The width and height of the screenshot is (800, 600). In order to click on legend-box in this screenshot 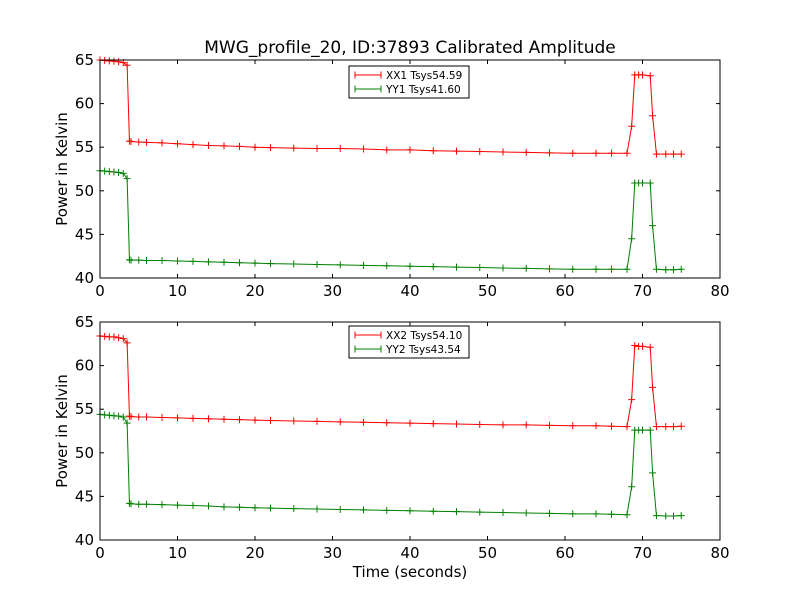, I will do `click(409, 82)`.